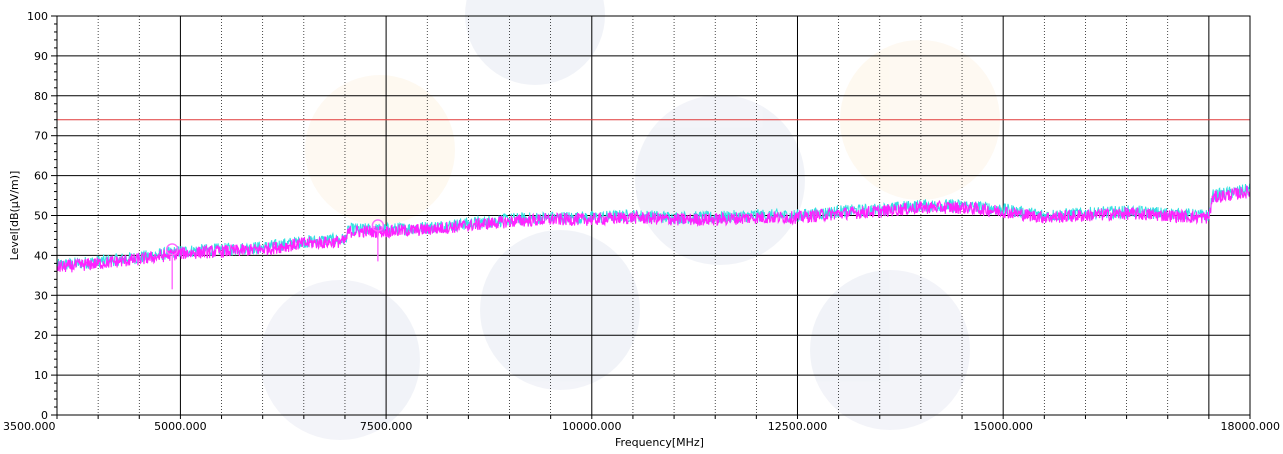 The height and width of the screenshot is (454, 1283). I want to click on x-tick-label: 12500.000, so click(798, 426).